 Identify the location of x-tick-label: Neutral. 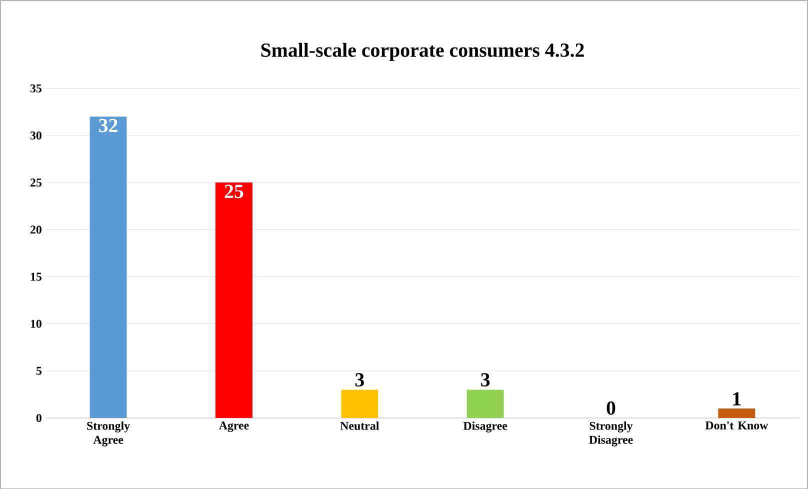
(359, 425).